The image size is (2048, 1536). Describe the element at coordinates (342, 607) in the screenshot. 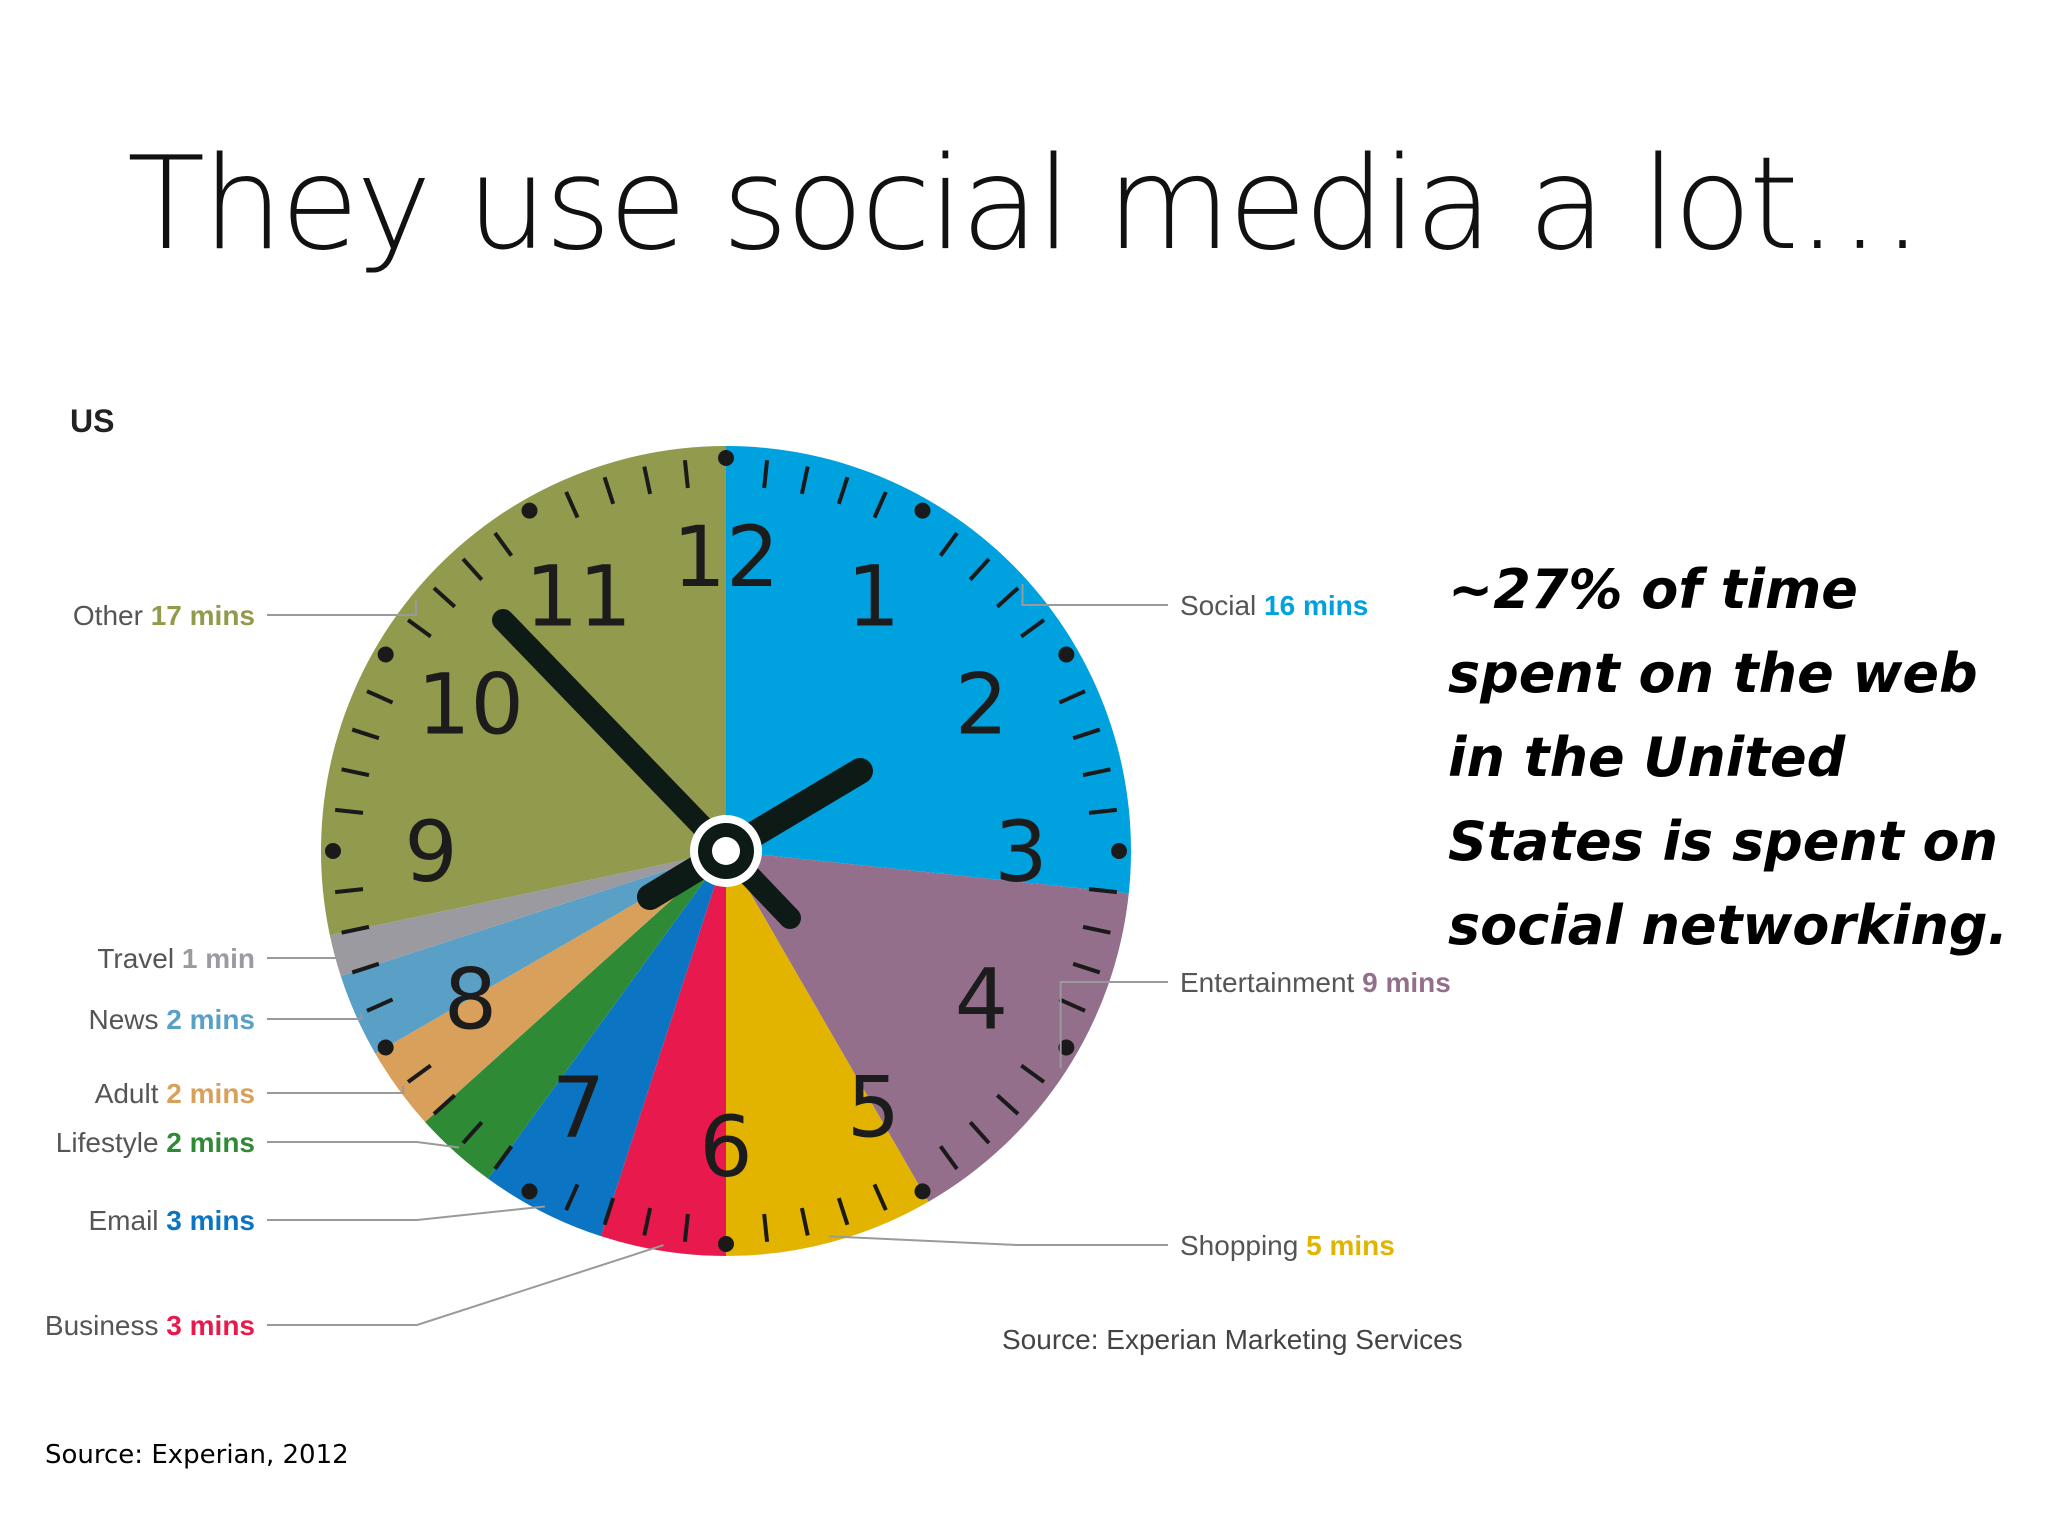

I see `leader-line-other` at that location.